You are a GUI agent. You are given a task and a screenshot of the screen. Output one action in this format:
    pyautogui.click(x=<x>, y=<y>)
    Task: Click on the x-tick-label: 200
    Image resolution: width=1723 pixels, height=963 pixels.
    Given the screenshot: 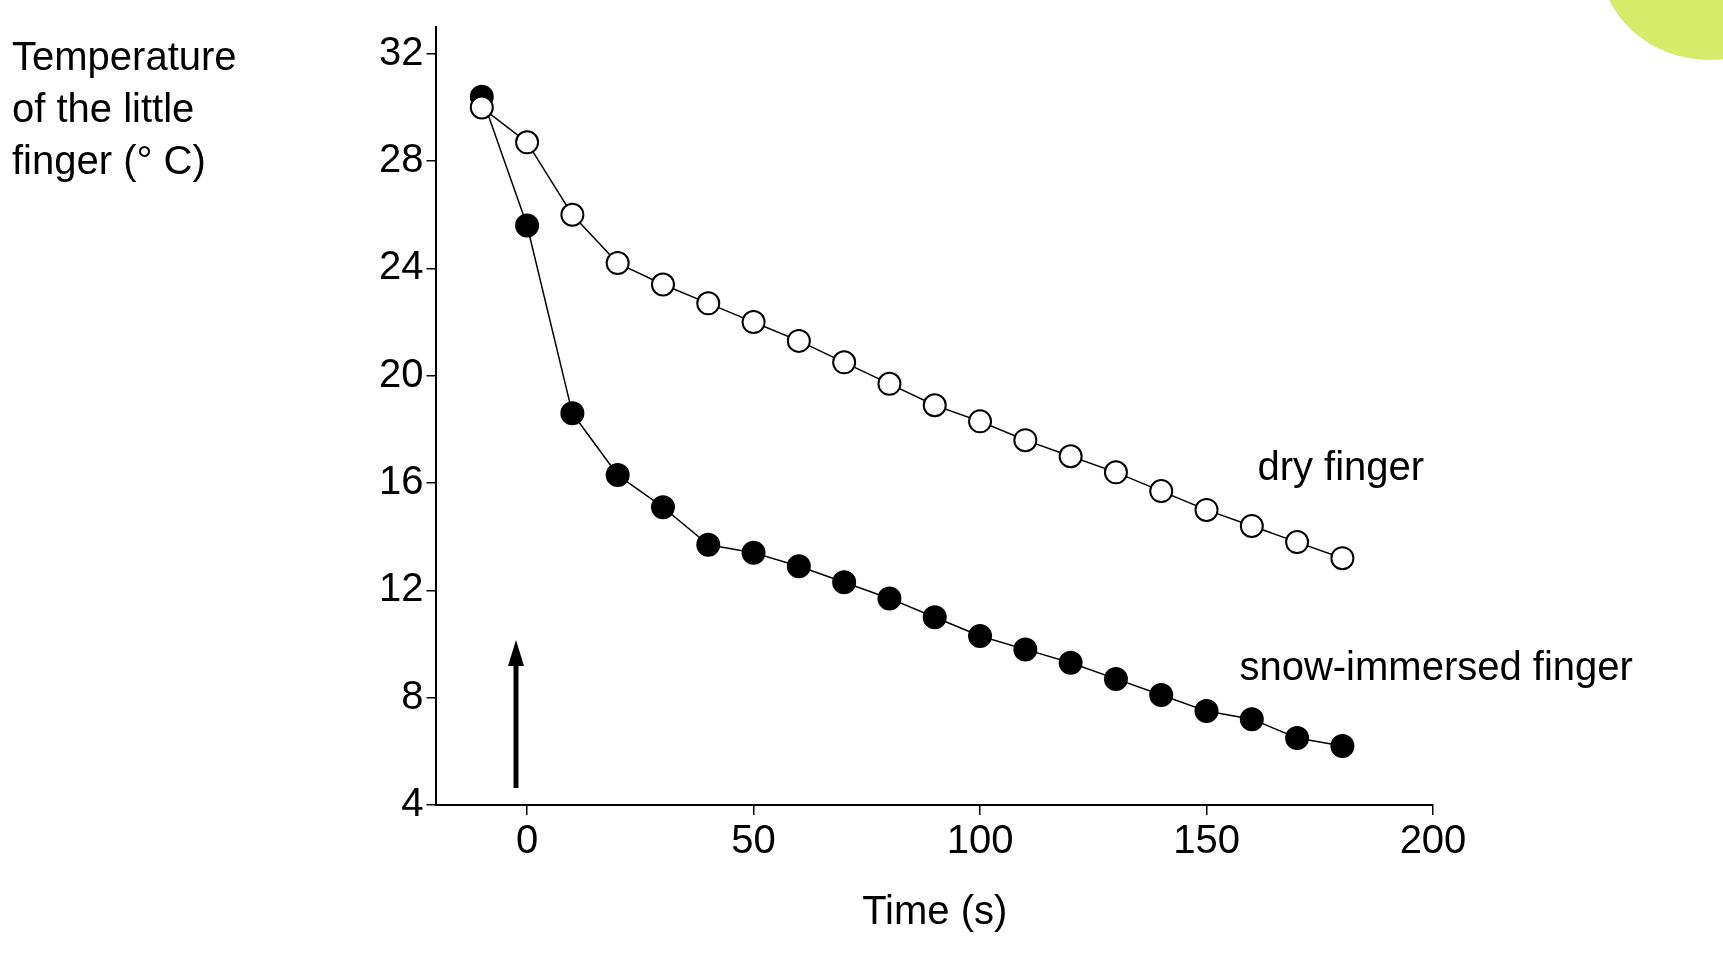 What is the action you would take?
    pyautogui.click(x=1433, y=839)
    